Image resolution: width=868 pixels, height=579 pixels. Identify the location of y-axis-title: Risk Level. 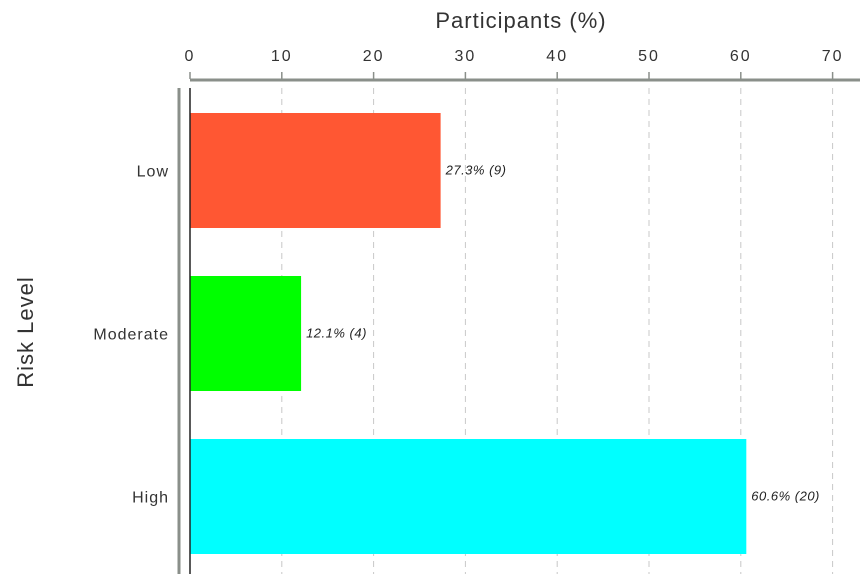
(25, 331).